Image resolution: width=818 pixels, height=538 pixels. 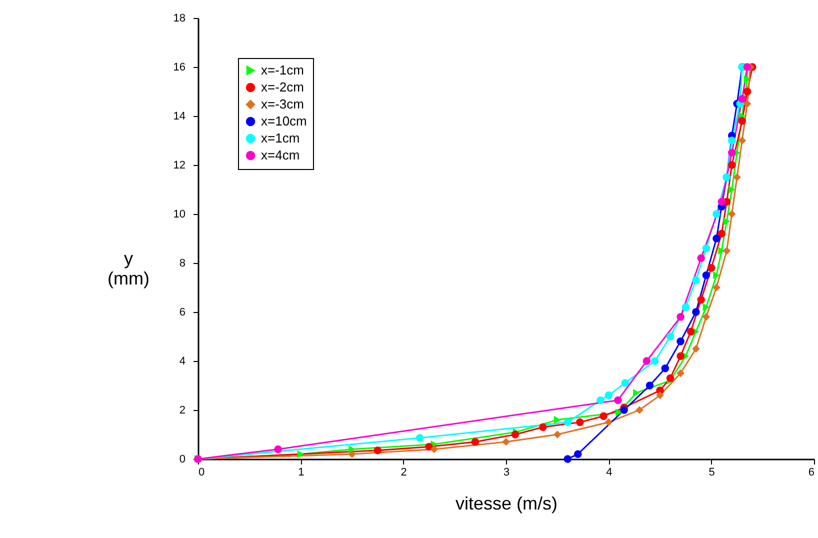 I want to click on x-tick-label: 5, so click(x=711, y=472).